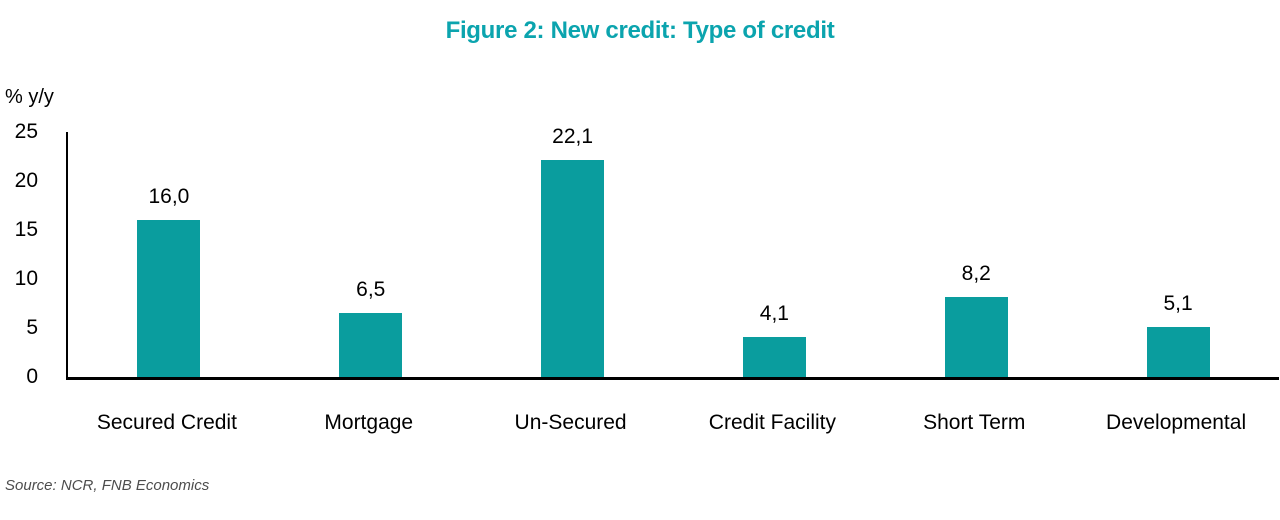 The height and width of the screenshot is (520, 1280). Describe the element at coordinates (371, 345) in the screenshot. I see `bar-mortgage` at that location.